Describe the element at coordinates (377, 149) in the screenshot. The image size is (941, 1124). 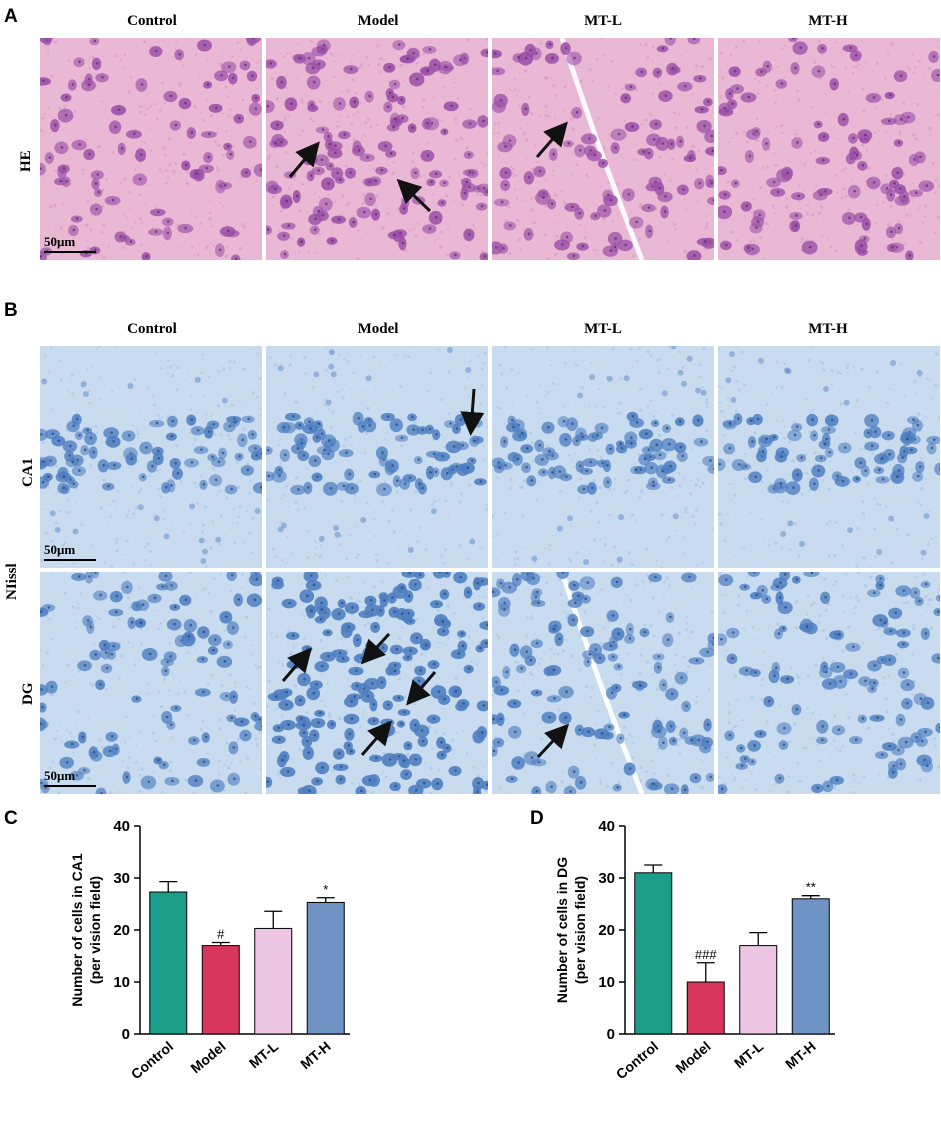
I see `he-image-model` at that location.